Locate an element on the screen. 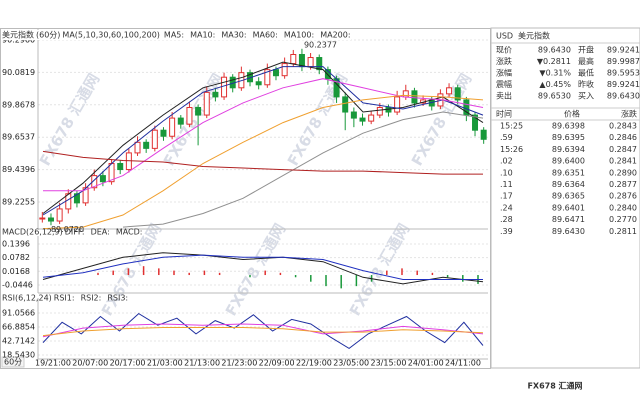  high-annotation: 90.2377 is located at coordinates (320, 44).